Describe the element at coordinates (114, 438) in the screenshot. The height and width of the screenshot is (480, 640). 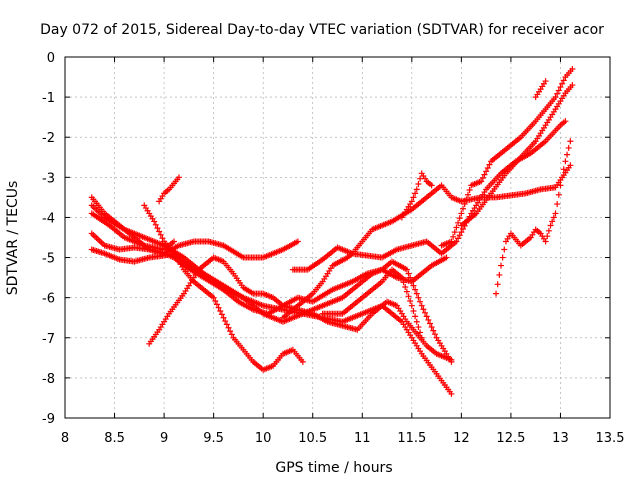
I see `x-tick-label: 8.5` at that location.